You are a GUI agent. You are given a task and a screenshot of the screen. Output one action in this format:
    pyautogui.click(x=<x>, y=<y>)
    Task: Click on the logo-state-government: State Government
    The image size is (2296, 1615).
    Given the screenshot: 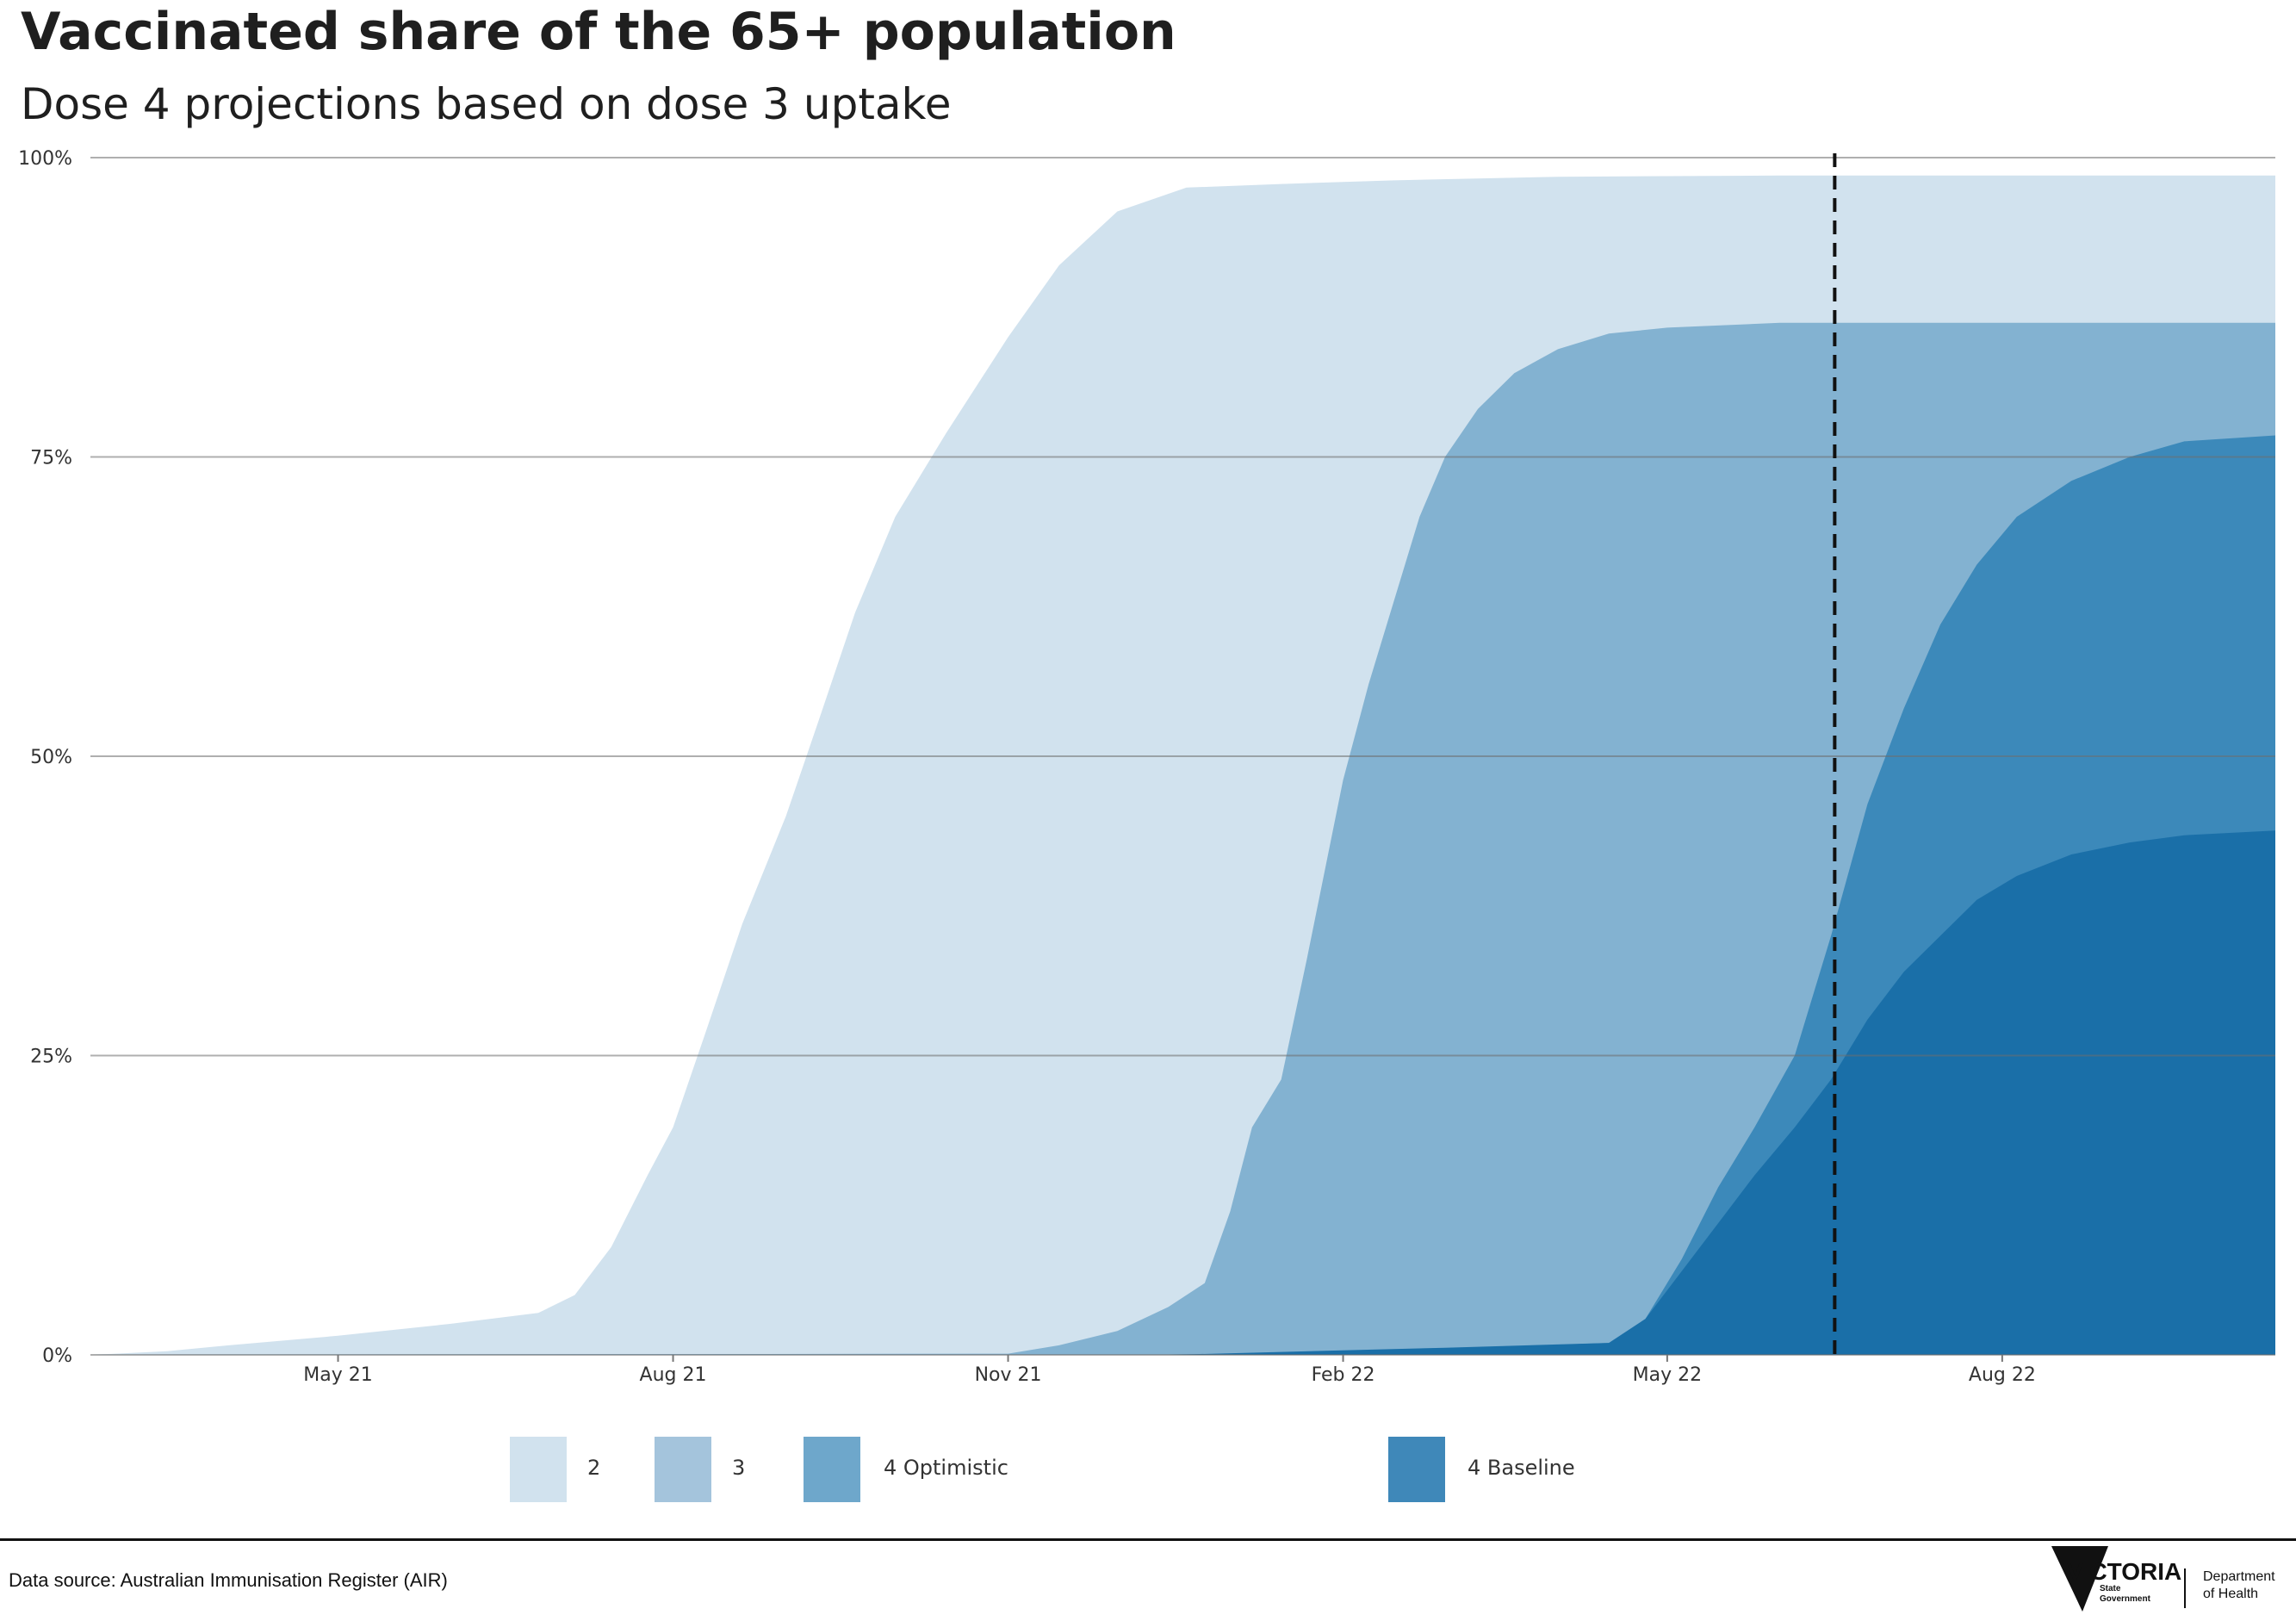 What is the action you would take?
    pyautogui.click(x=2125, y=1594)
    